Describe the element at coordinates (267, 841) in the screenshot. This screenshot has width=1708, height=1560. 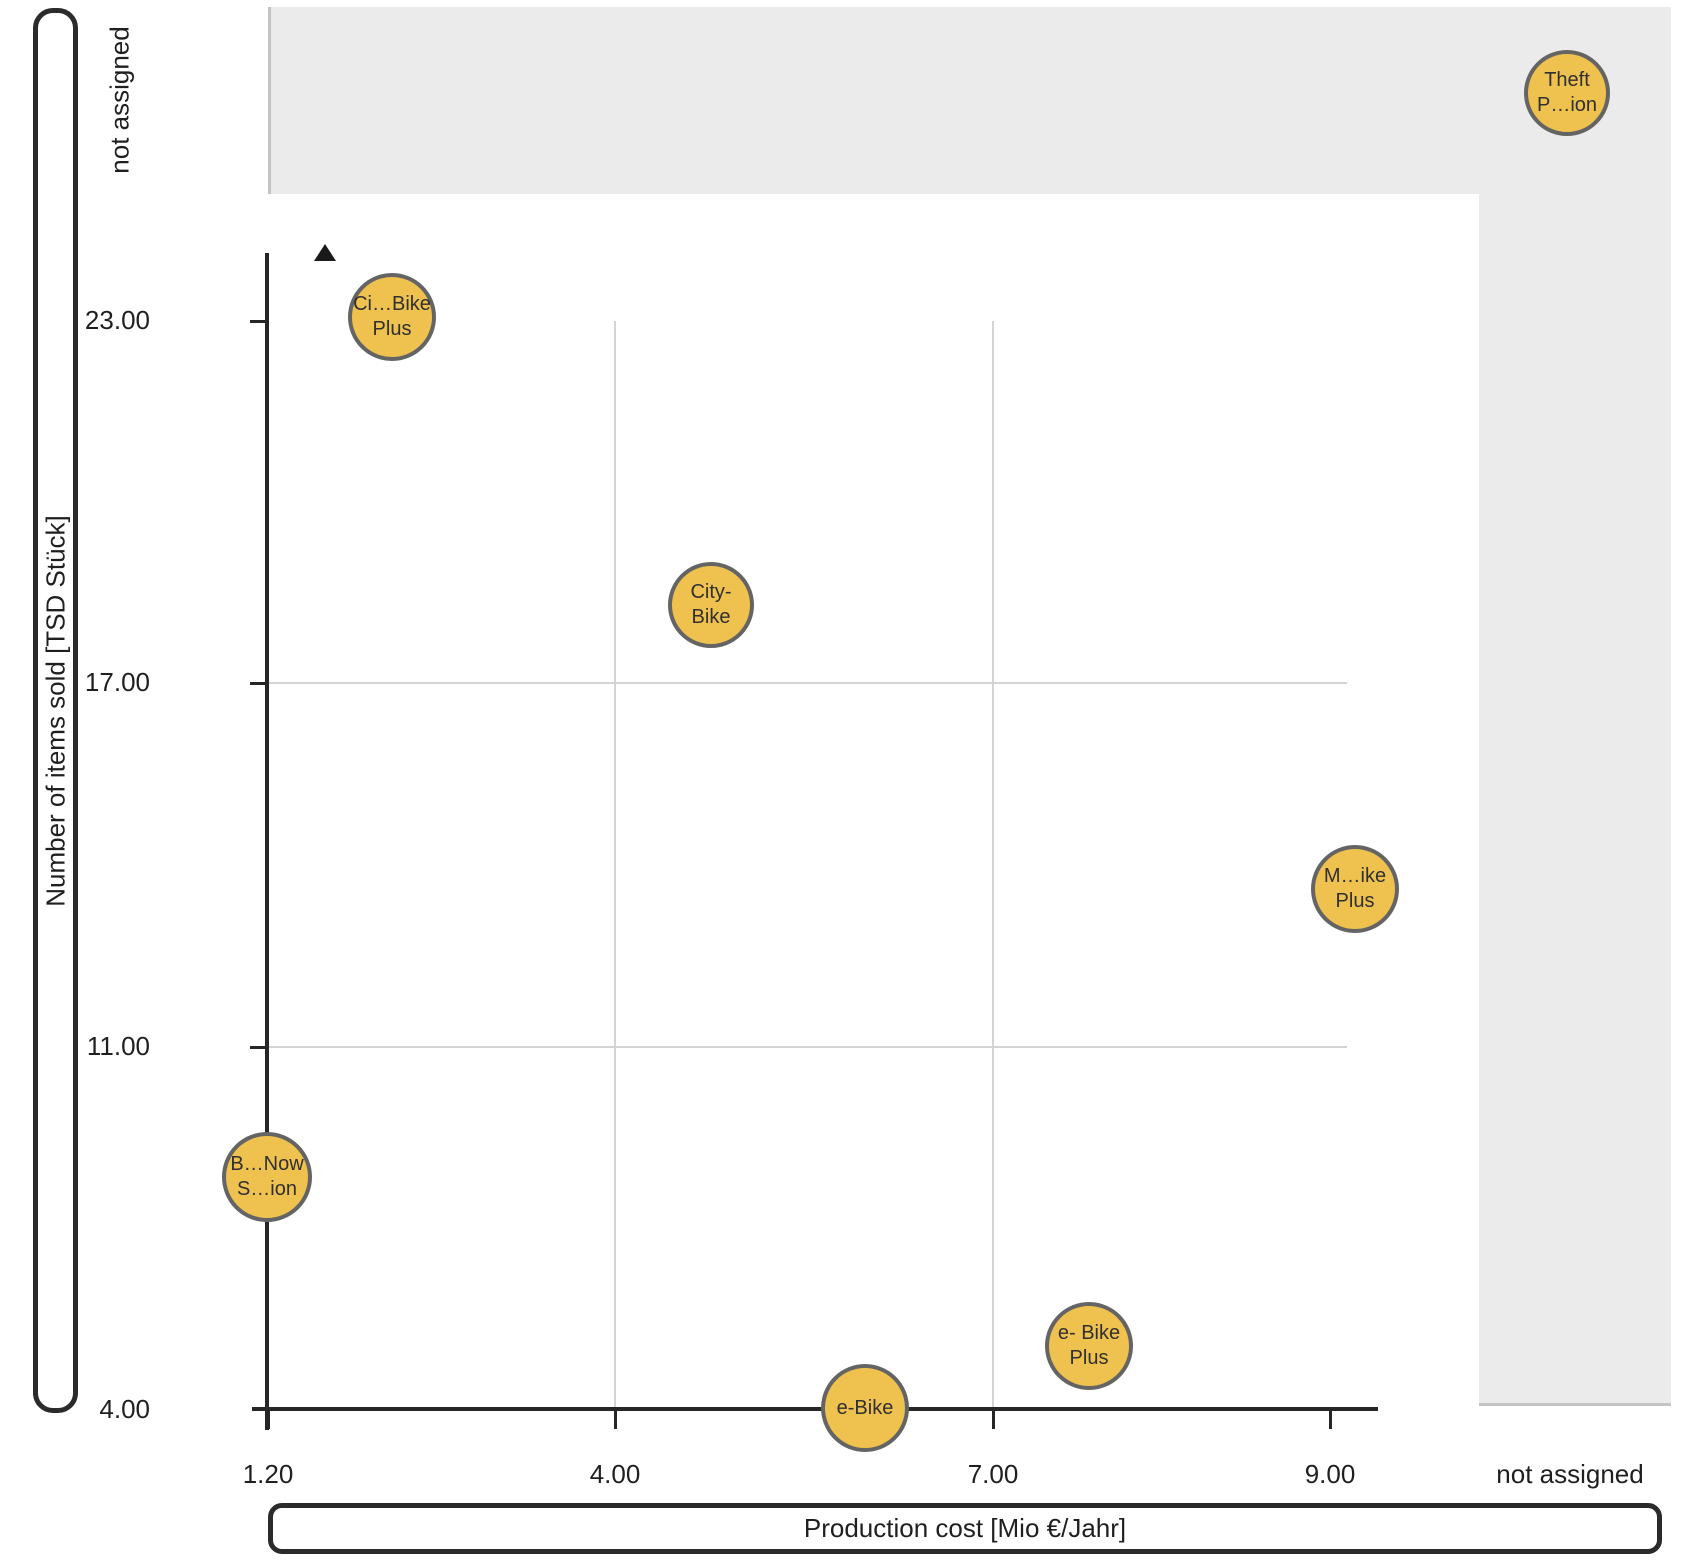
I see `y-axis-line` at that location.